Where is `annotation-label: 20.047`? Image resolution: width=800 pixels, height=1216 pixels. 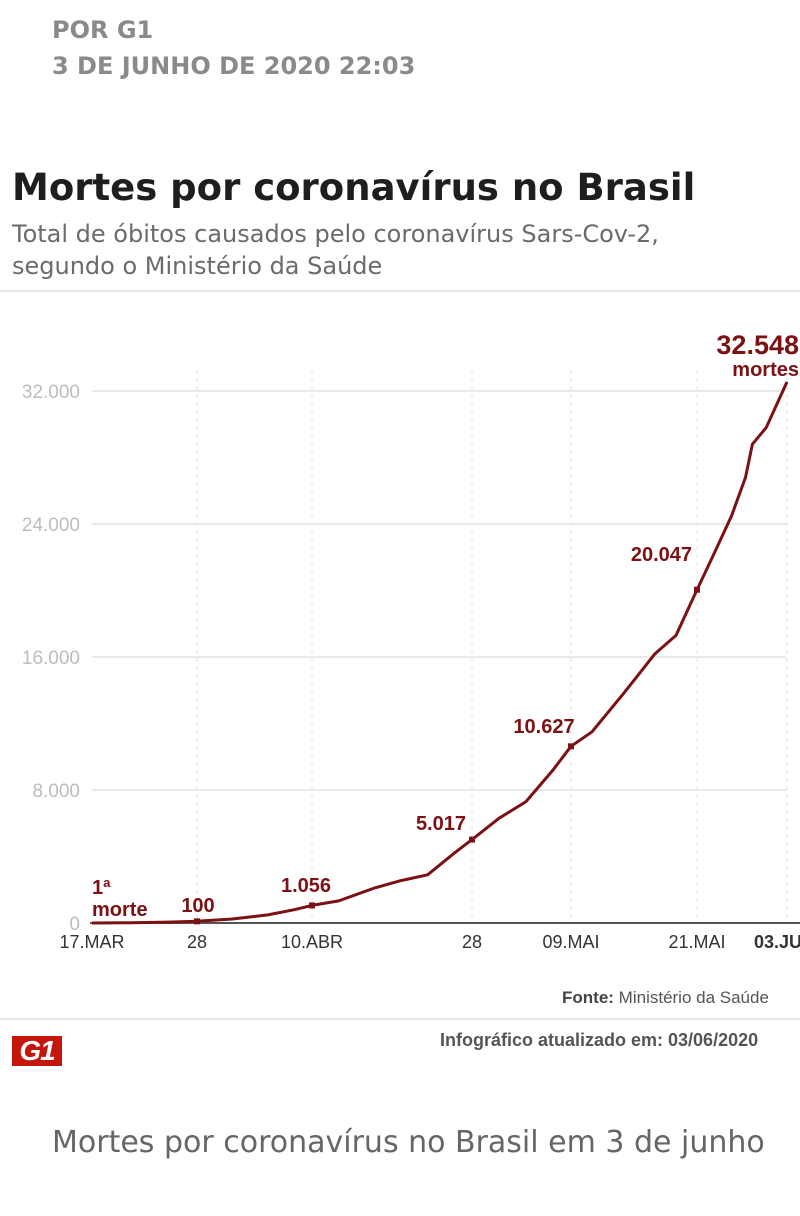
annotation-label: 20.047 is located at coordinates (661, 555).